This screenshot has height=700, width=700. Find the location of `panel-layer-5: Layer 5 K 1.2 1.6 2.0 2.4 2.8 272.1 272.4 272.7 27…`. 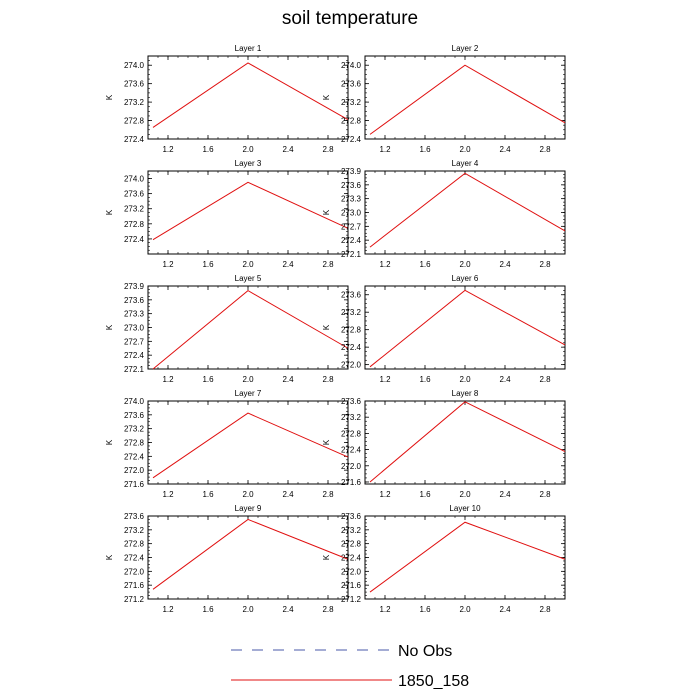

panel-layer-5: Layer 5 K 1.2 1.6 2.0 2.4 2.8 272.1 272.4 272.7 27… is located at coordinates (227, 329).